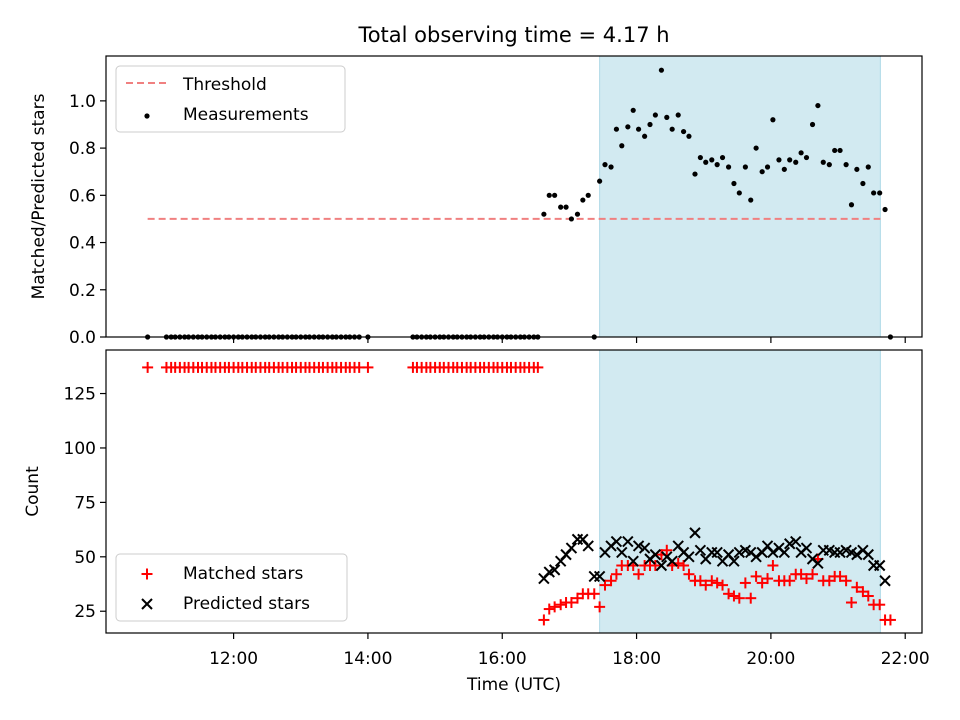  I want to click on top-legend: Threshold Measurements, so click(230, 99).